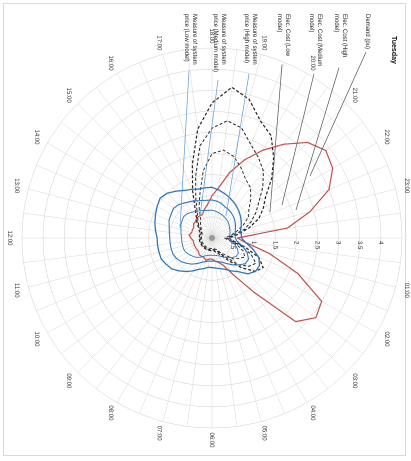  What do you see at coordinates (211, 440) in the screenshot?
I see `hour-tick-label: 06:00` at bounding box center [211, 440].